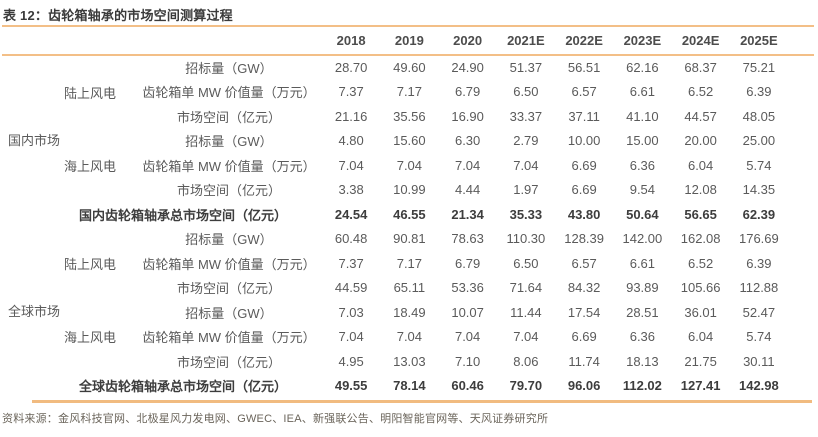  I want to click on value-cell: 11.44, so click(526, 312).